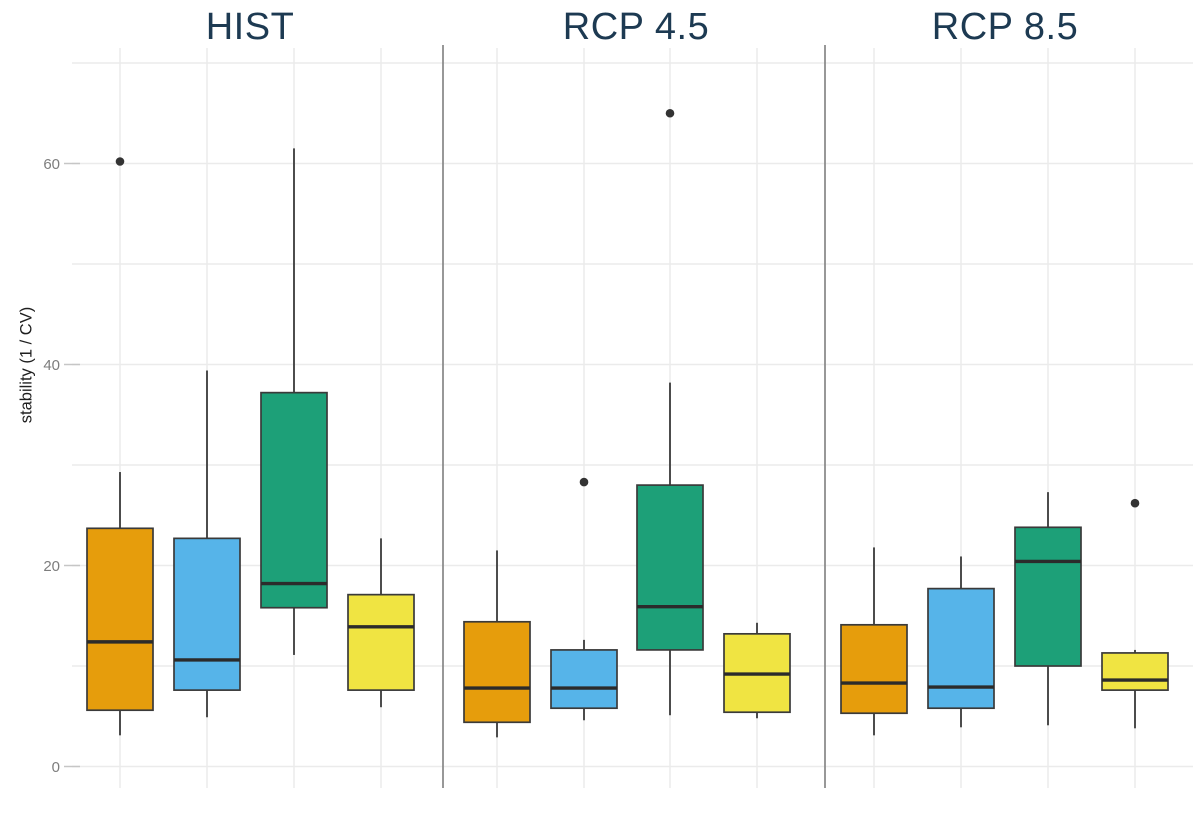  Describe the element at coordinates (51, 365) in the screenshot. I see `y-tick-label: 40` at that location.